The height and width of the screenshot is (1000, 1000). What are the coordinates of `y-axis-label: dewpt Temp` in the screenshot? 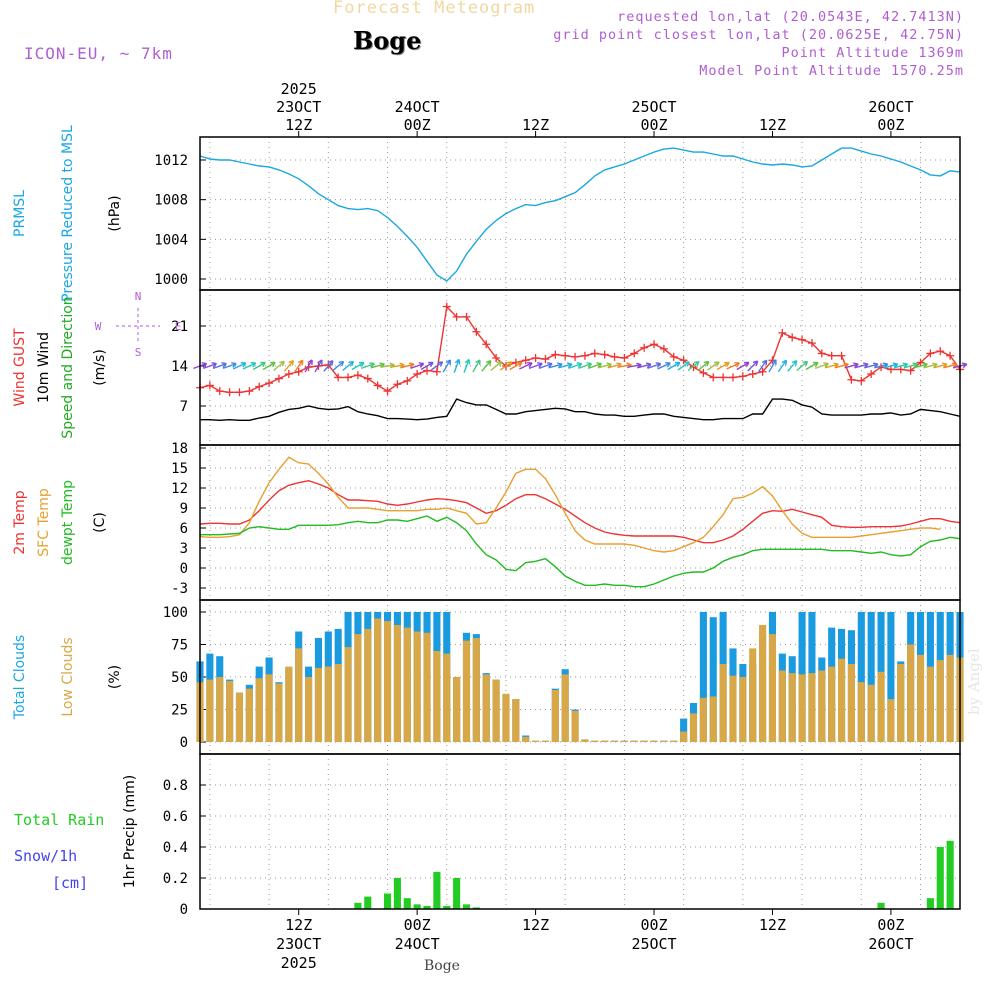 It's located at (68, 522).